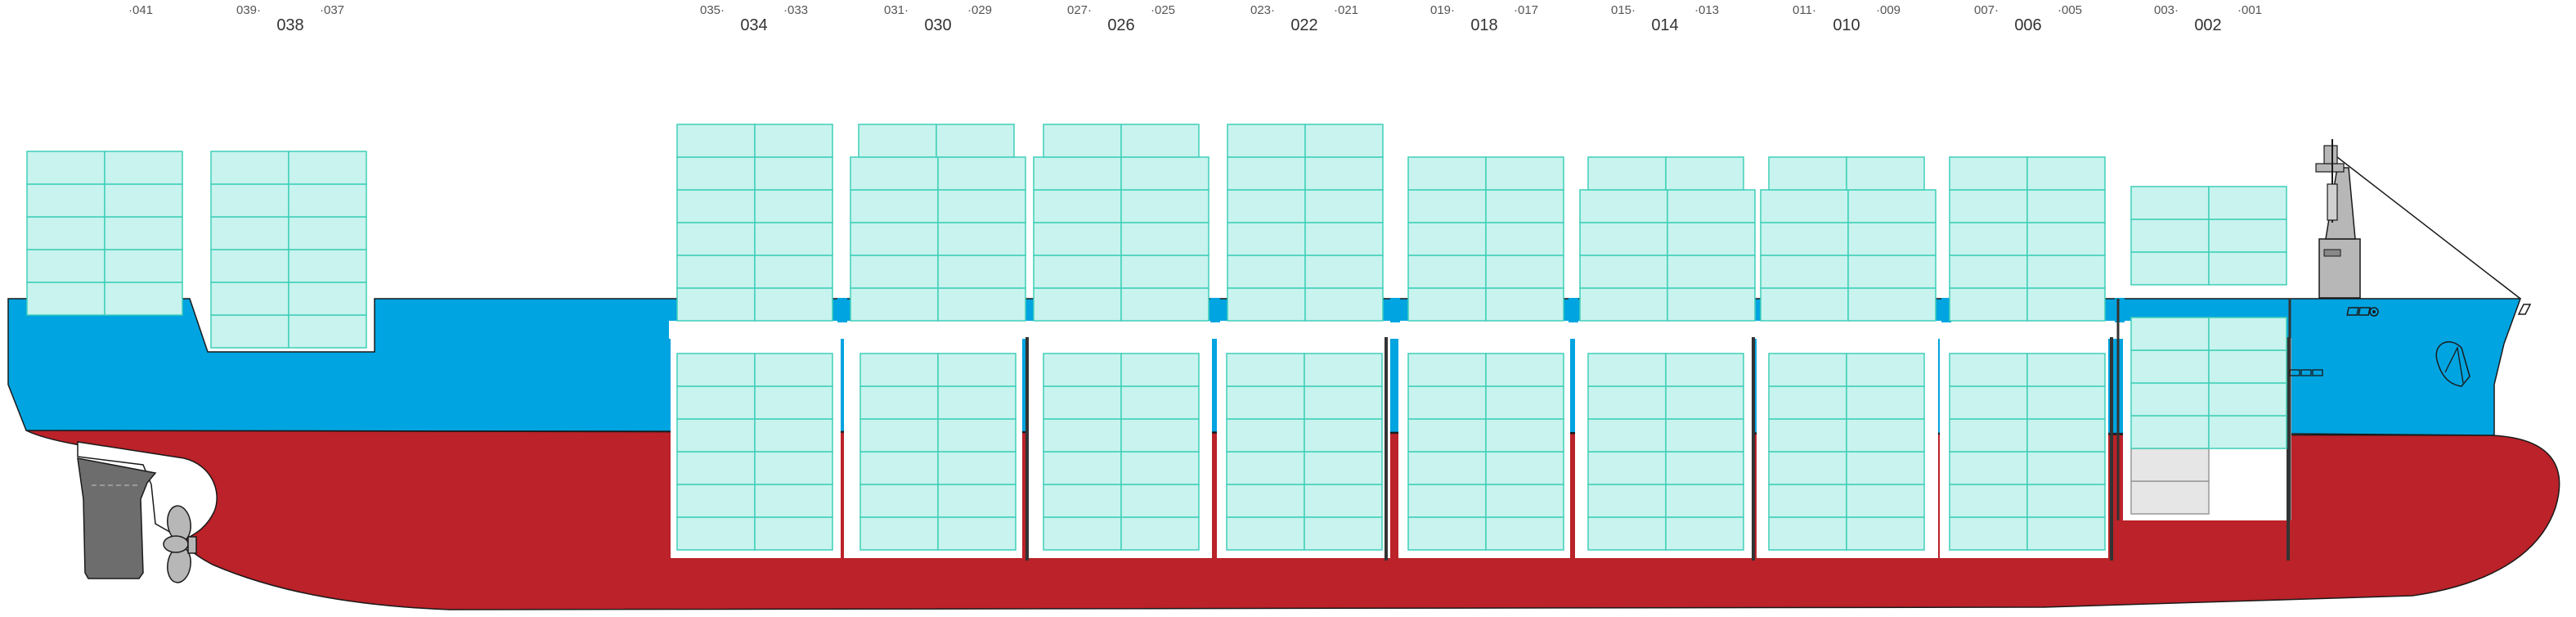 The width and height of the screenshot is (2576, 617). What do you see at coordinates (796, 10) in the screenshot?
I see `bay-sub-number-right: ·033` at bounding box center [796, 10].